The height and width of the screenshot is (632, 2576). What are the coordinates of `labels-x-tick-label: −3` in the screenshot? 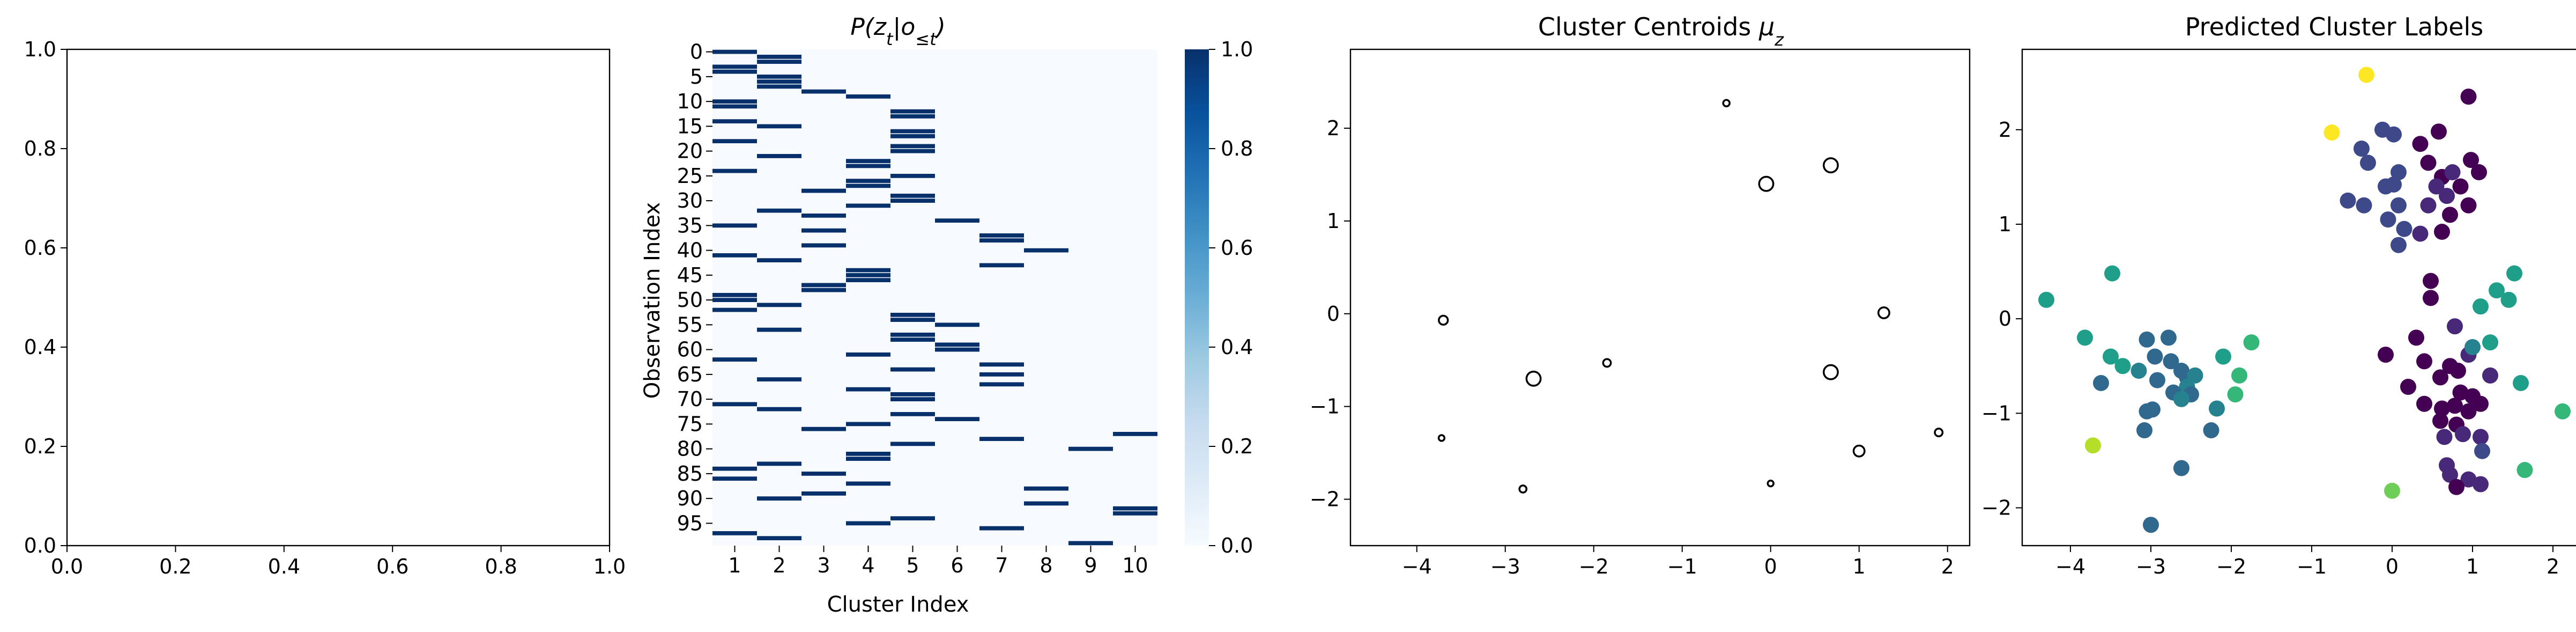 It's located at (2151, 566).